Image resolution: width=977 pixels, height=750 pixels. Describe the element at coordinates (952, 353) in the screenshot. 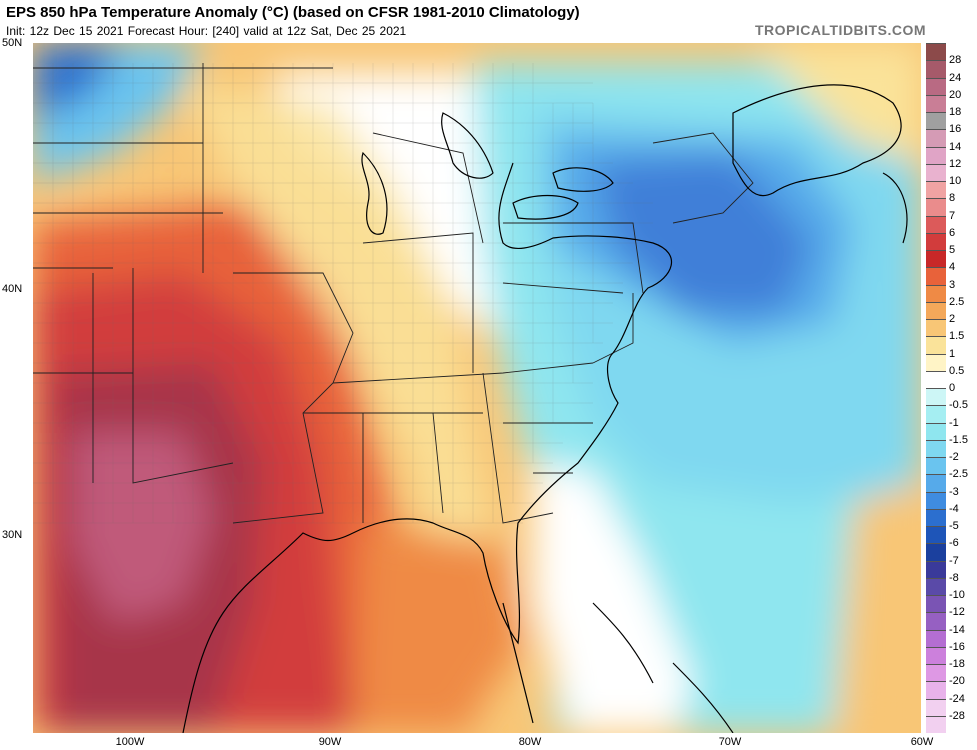

I see `colorbar-label: 1` at that location.